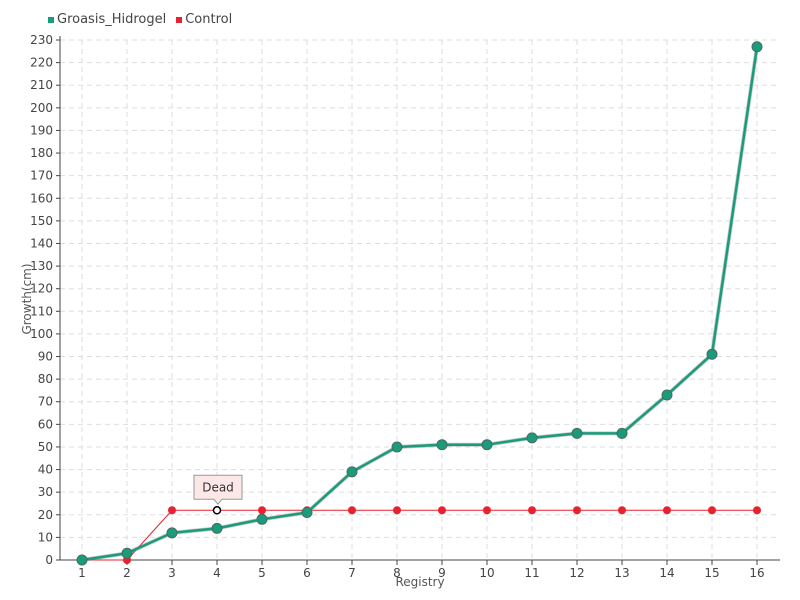  I want to click on x-tick-label: 2, so click(127, 573).